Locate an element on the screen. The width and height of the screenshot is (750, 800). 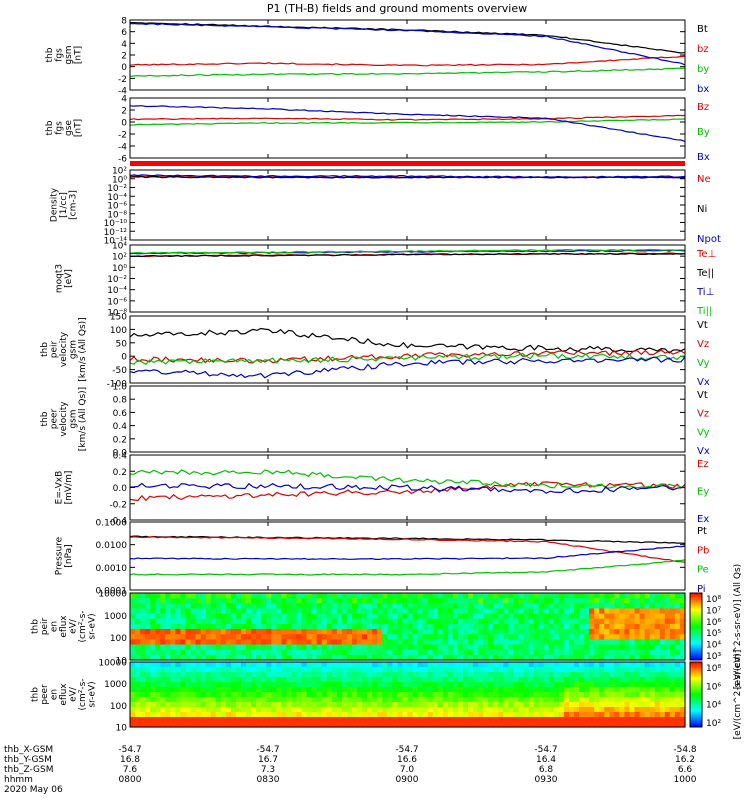
y-axis-label: gsm is located at coordinates (74, 418).